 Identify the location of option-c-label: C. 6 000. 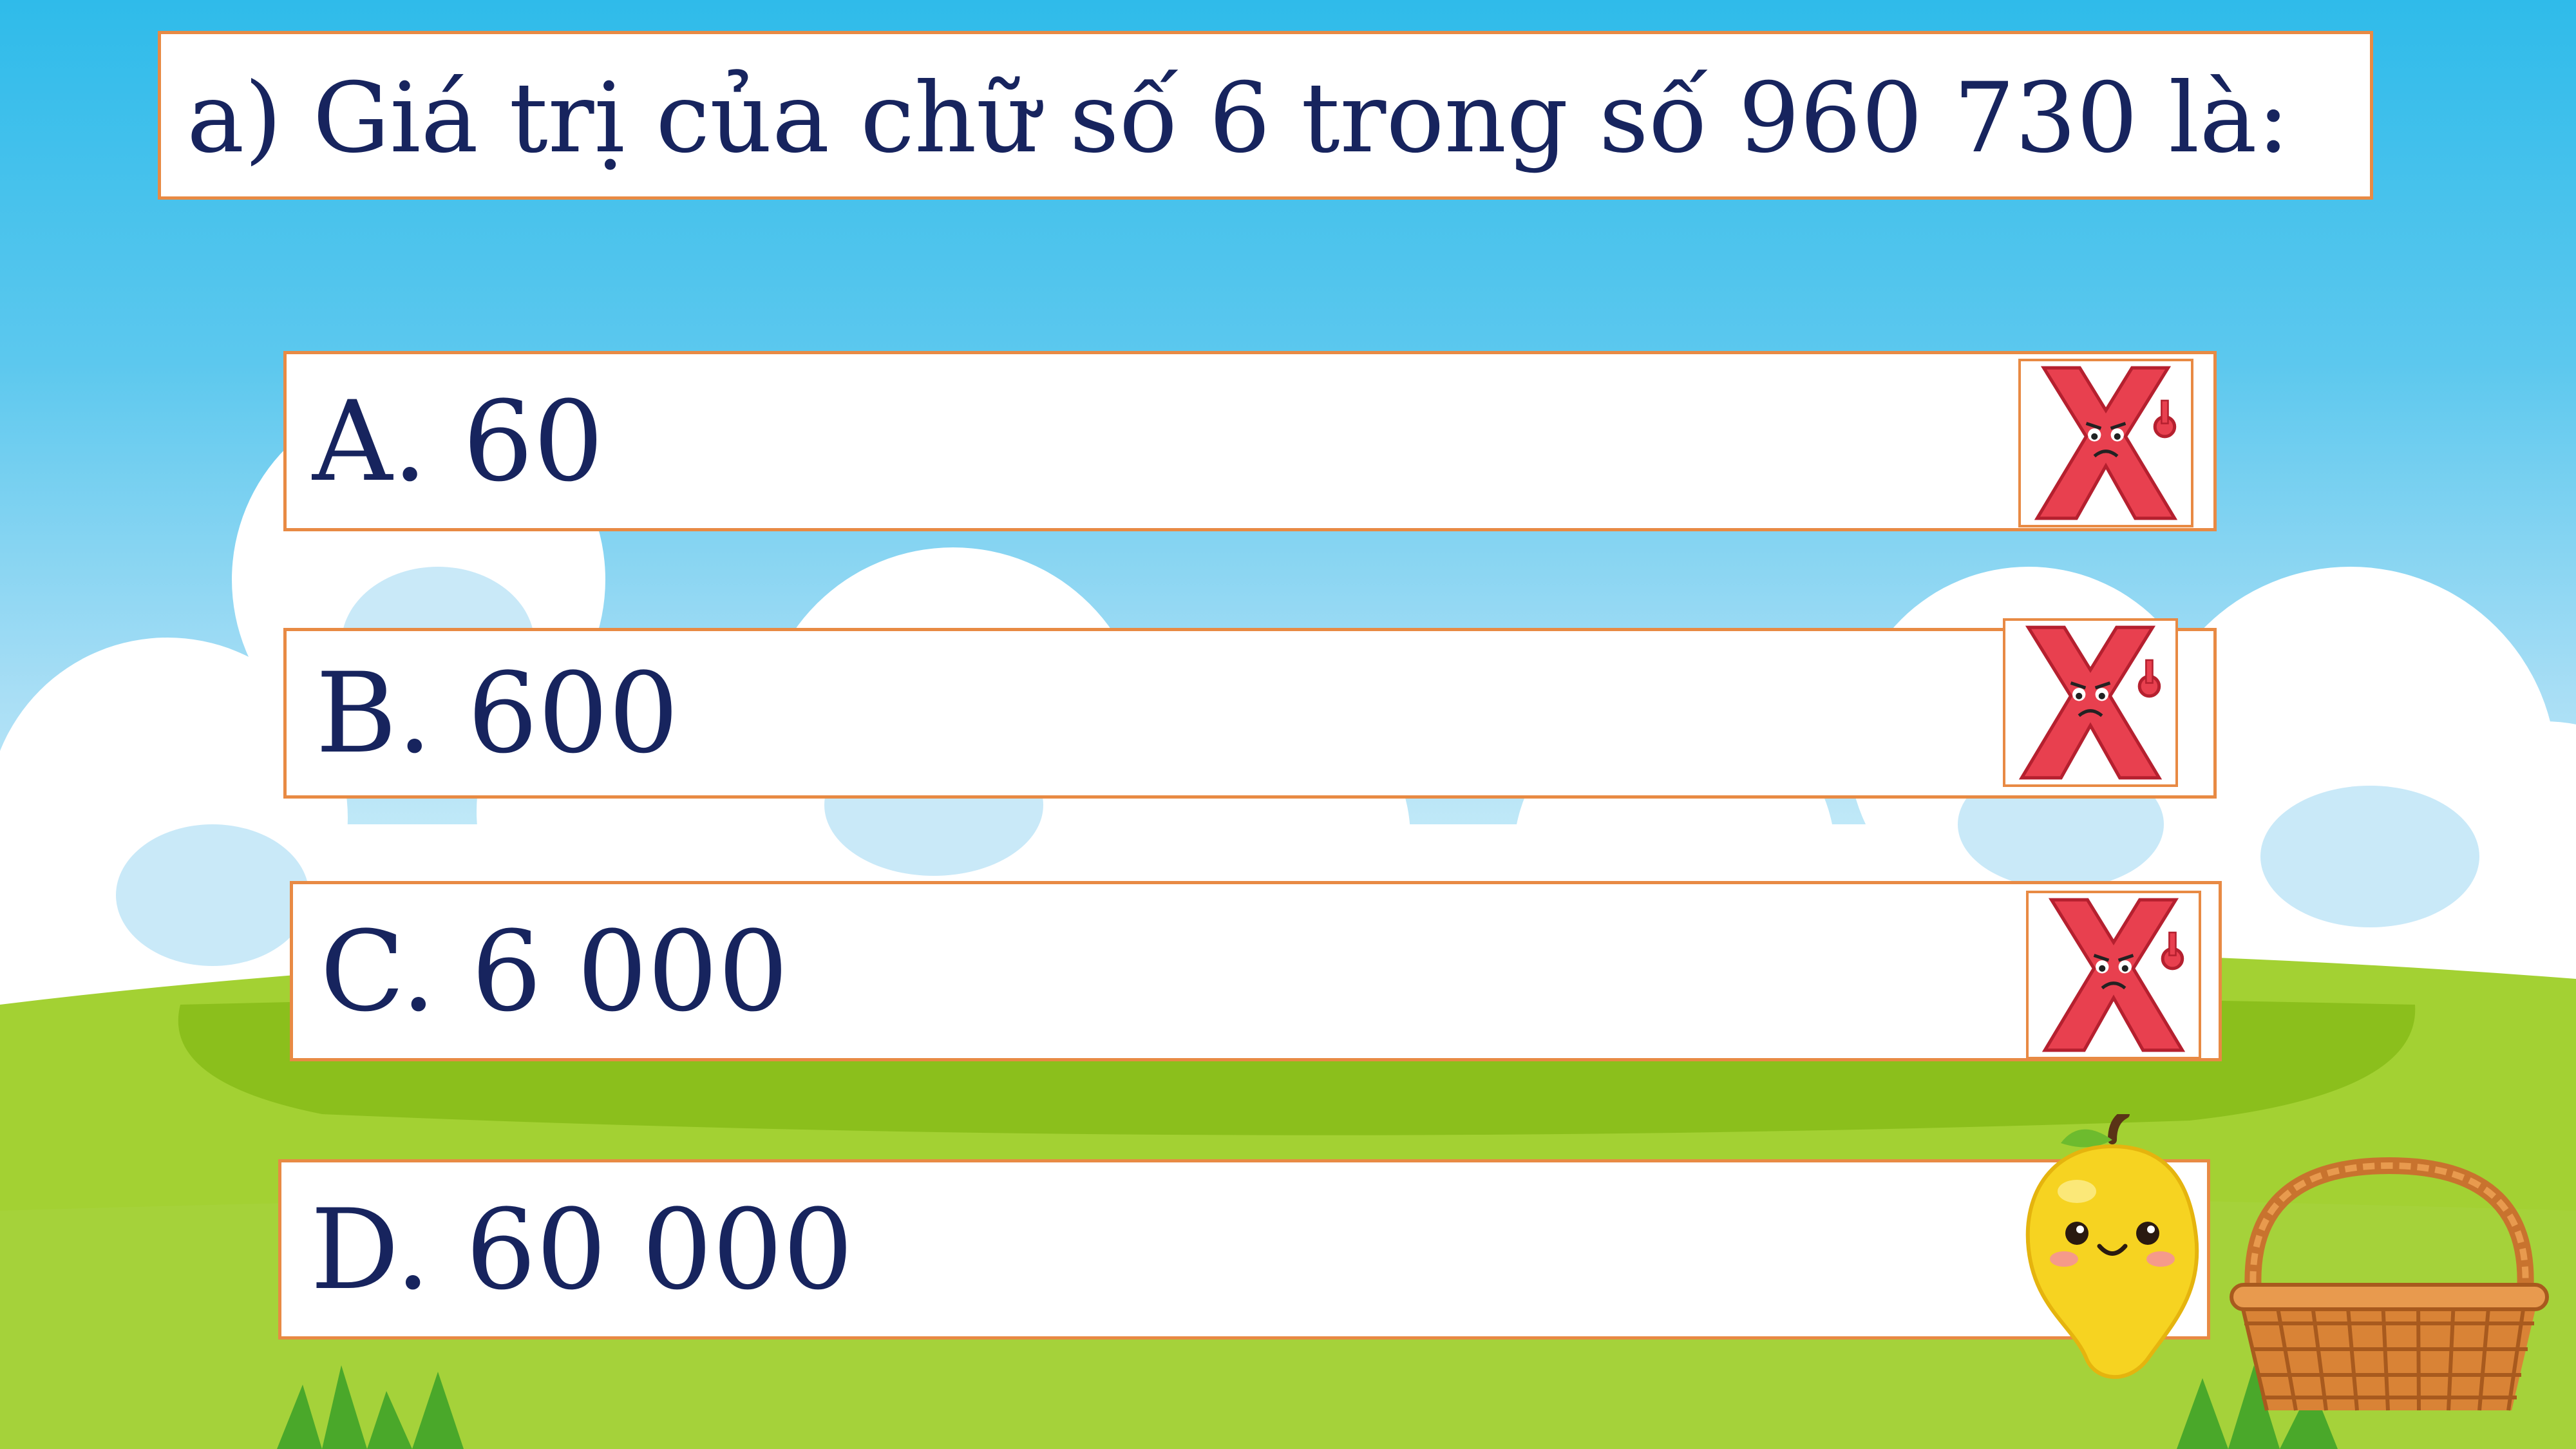
(554, 971).